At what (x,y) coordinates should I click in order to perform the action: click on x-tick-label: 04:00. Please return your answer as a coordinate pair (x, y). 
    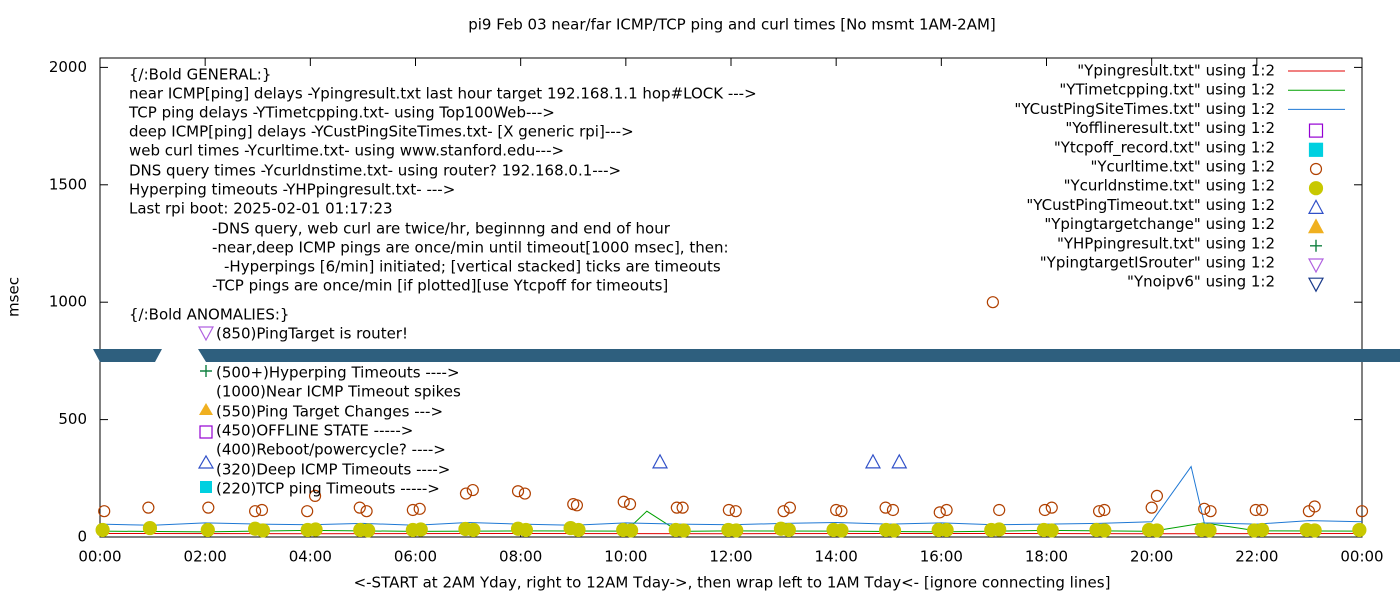
    Looking at the image, I should click on (310, 557).